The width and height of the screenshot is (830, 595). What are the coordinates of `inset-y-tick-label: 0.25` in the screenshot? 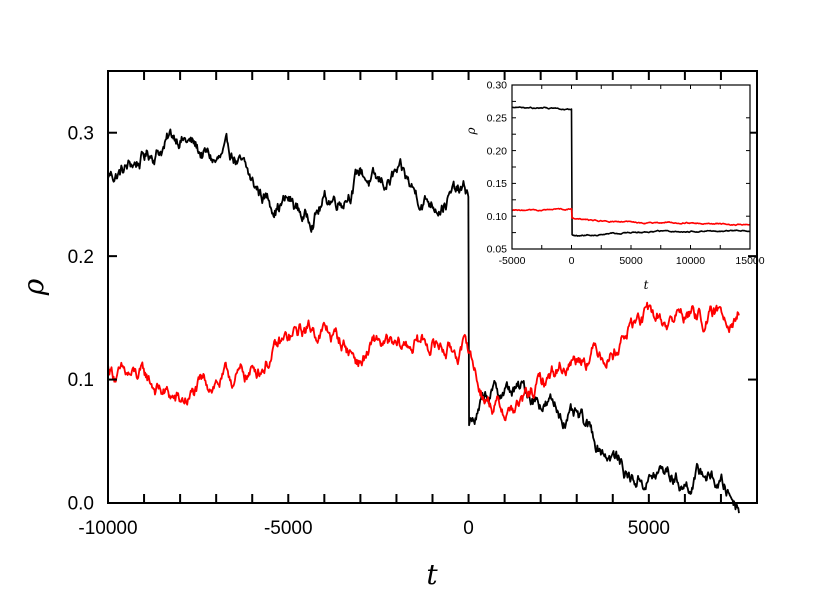 It's located at (497, 118).